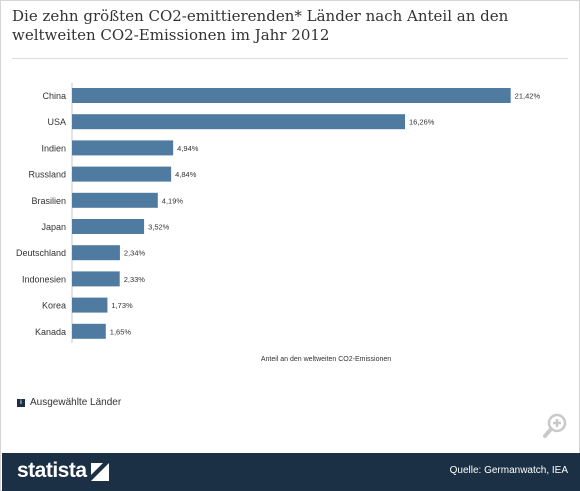  Describe the element at coordinates (89, 331) in the screenshot. I see `bar-kanada` at that location.